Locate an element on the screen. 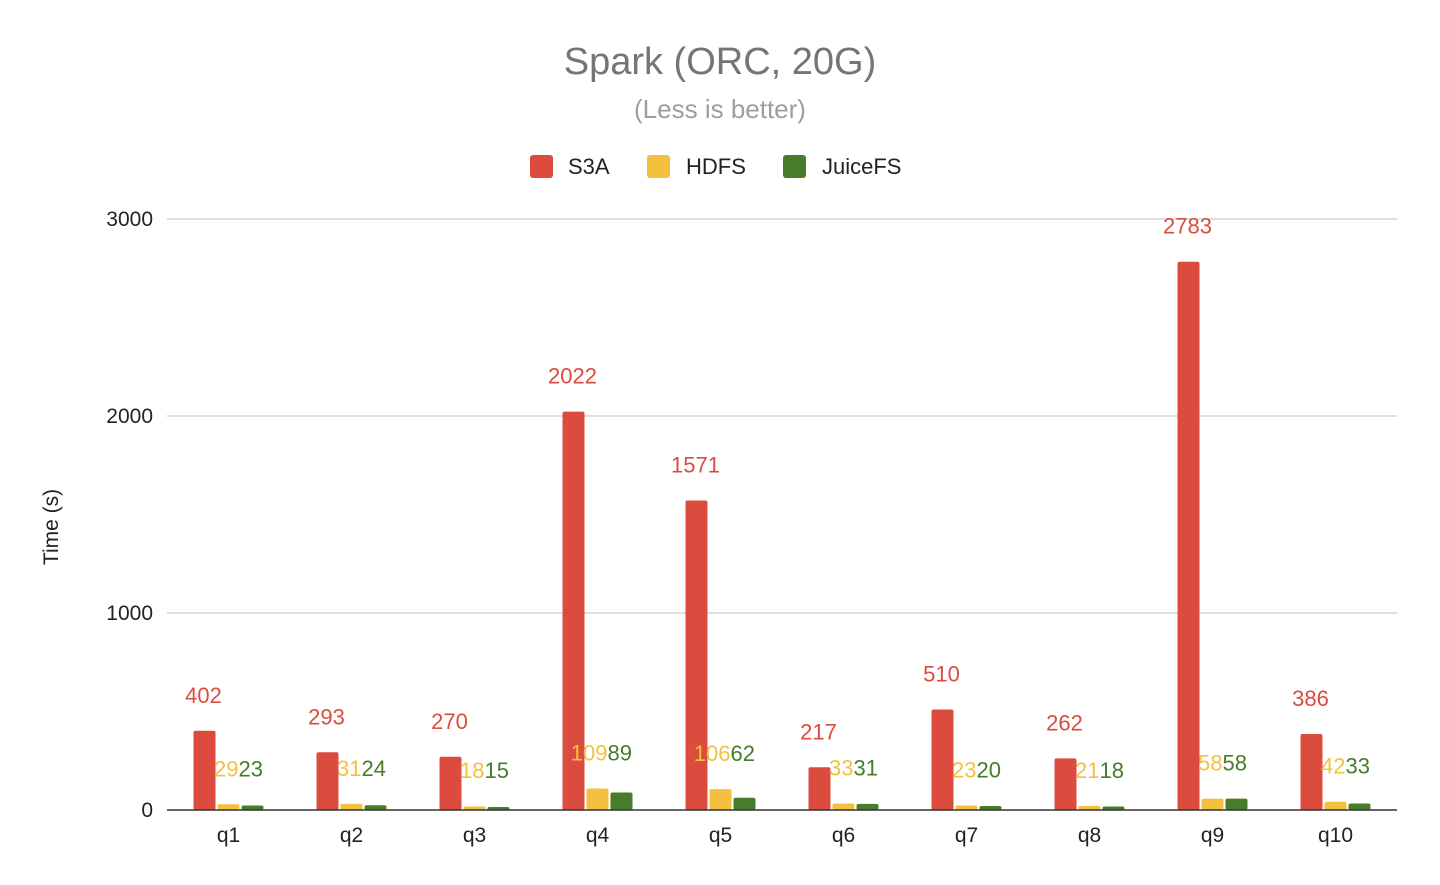 The height and width of the screenshot is (885, 1440). y-tick-label: 0 is located at coordinates (147, 810).